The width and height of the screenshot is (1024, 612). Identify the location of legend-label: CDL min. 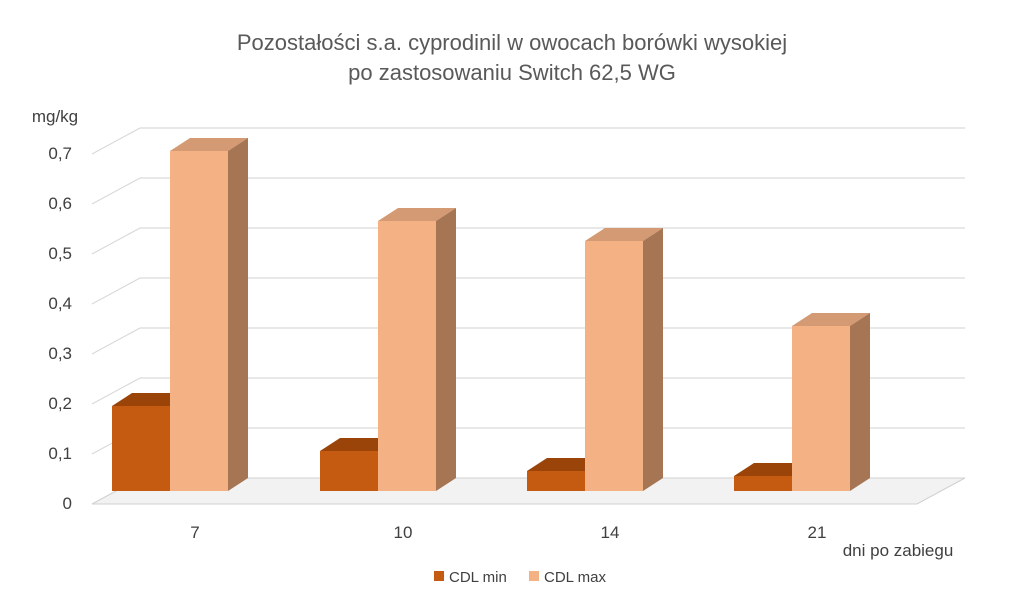
(478, 577).